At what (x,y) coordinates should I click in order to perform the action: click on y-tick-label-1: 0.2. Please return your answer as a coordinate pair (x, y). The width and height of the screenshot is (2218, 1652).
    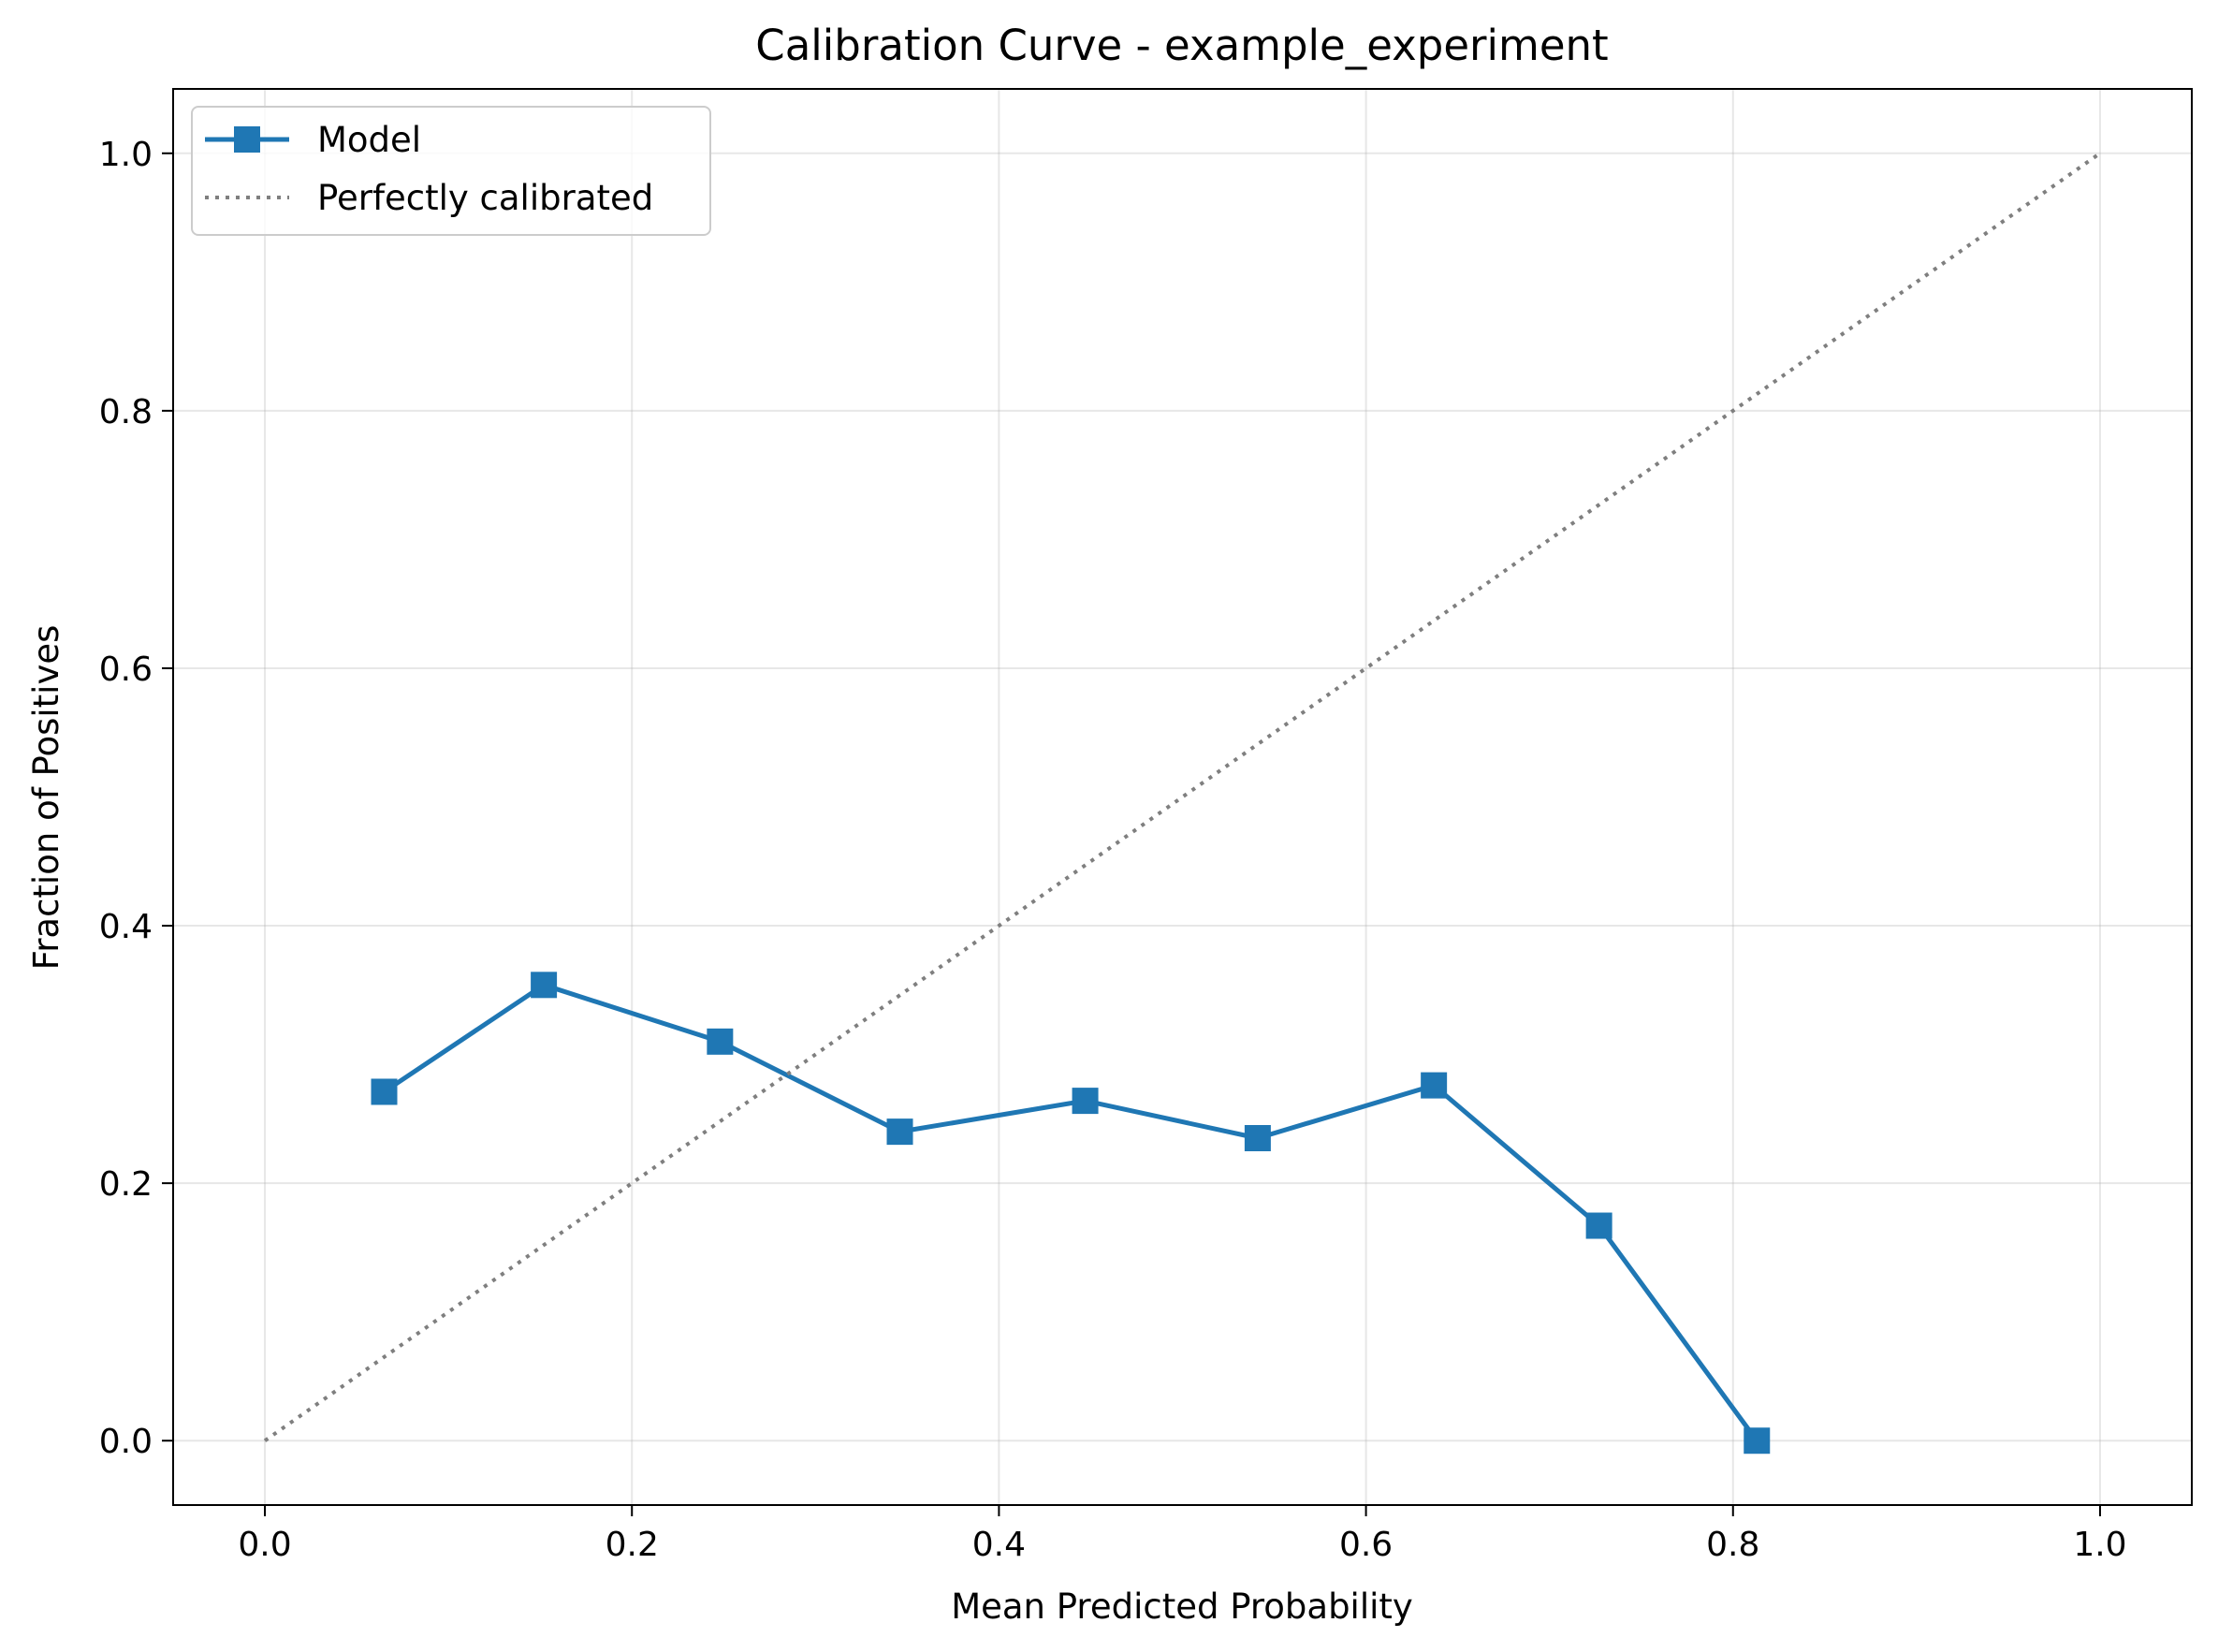
    Looking at the image, I should click on (126, 1185).